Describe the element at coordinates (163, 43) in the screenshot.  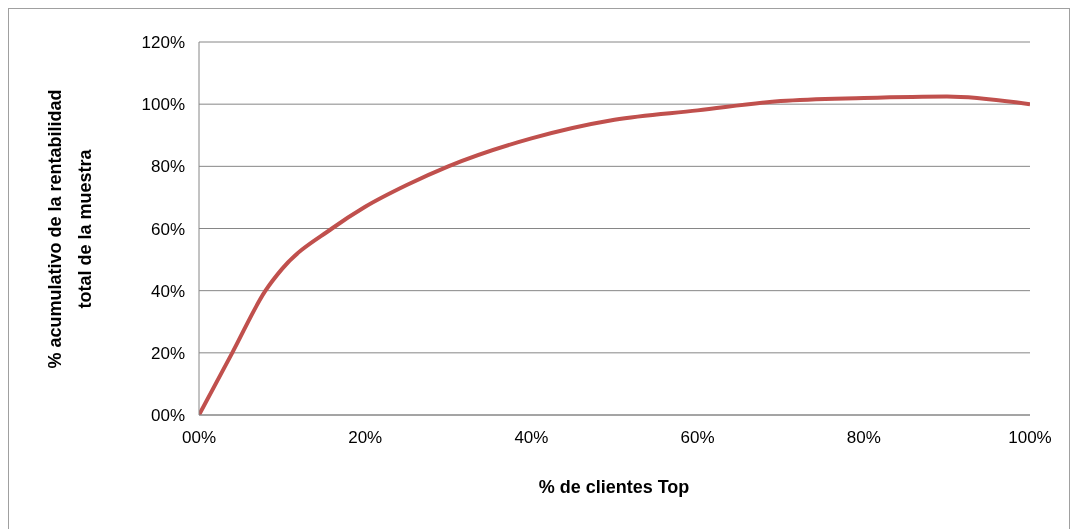
I see `y-tick-label: 120%` at that location.